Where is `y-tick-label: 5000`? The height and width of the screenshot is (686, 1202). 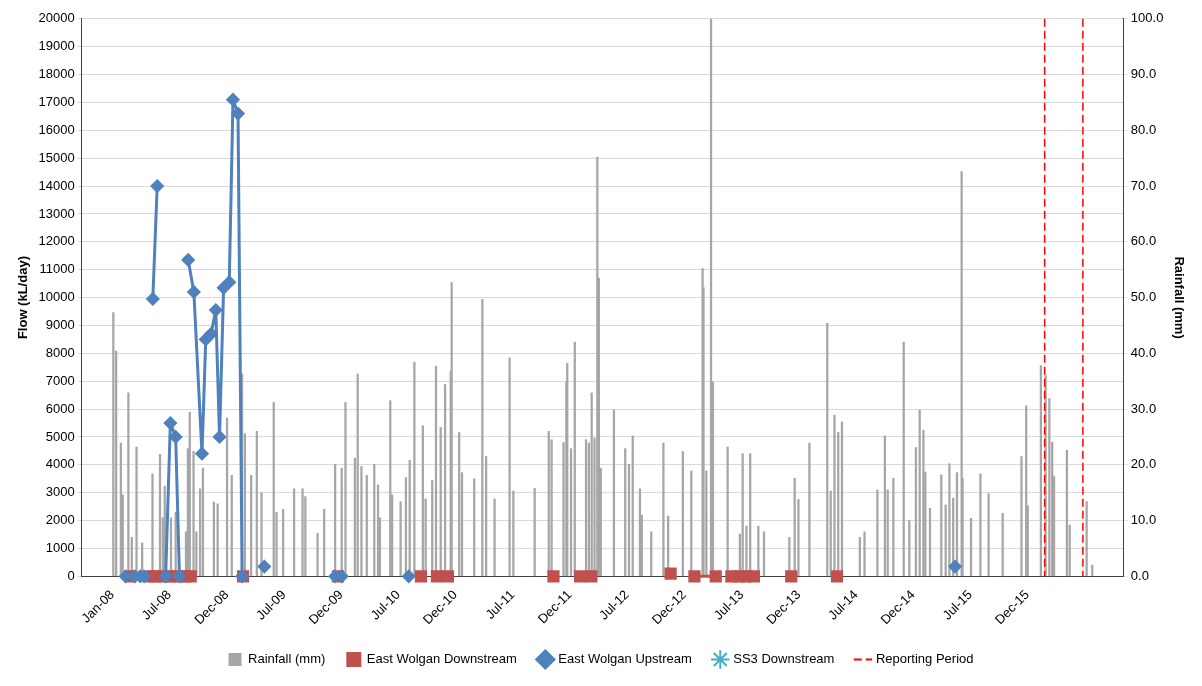
y-tick-label: 5000 is located at coordinates (60, 436).